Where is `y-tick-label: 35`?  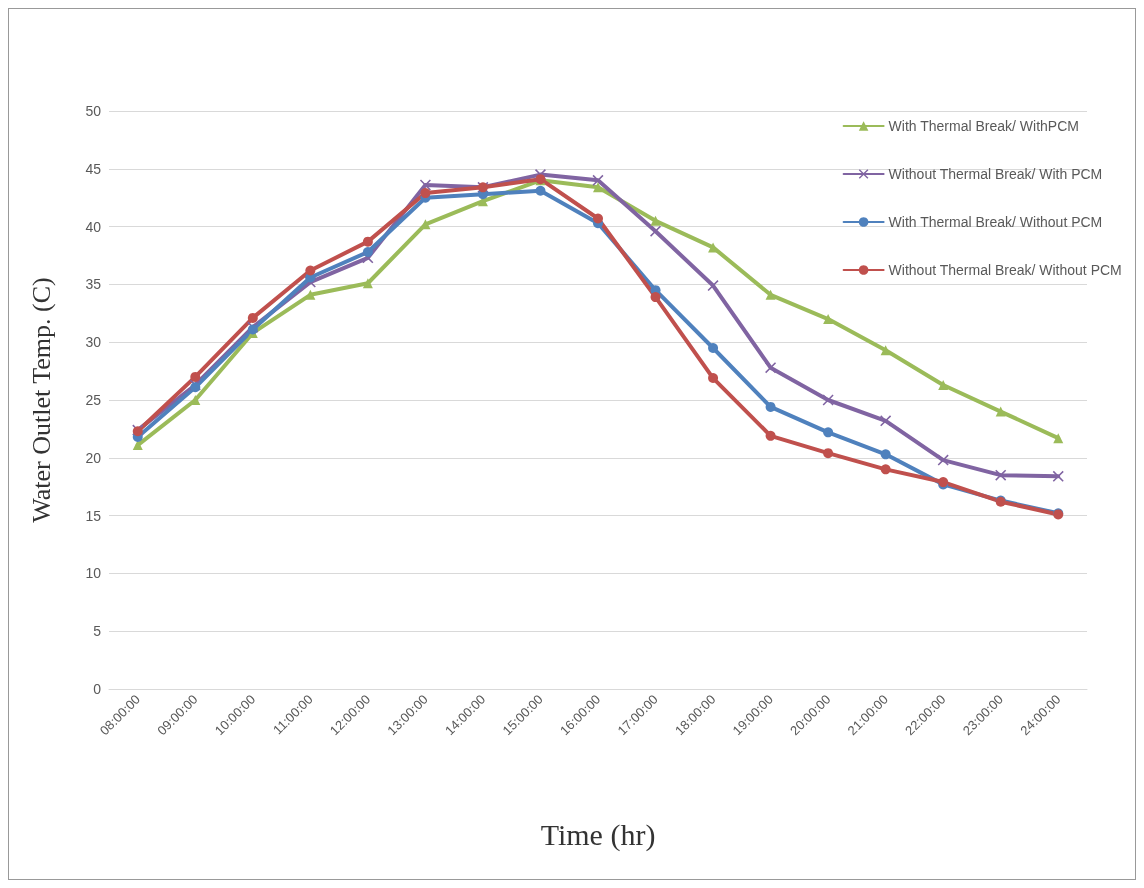 y-tick-label: 35 is located at coordinates (93, 284).